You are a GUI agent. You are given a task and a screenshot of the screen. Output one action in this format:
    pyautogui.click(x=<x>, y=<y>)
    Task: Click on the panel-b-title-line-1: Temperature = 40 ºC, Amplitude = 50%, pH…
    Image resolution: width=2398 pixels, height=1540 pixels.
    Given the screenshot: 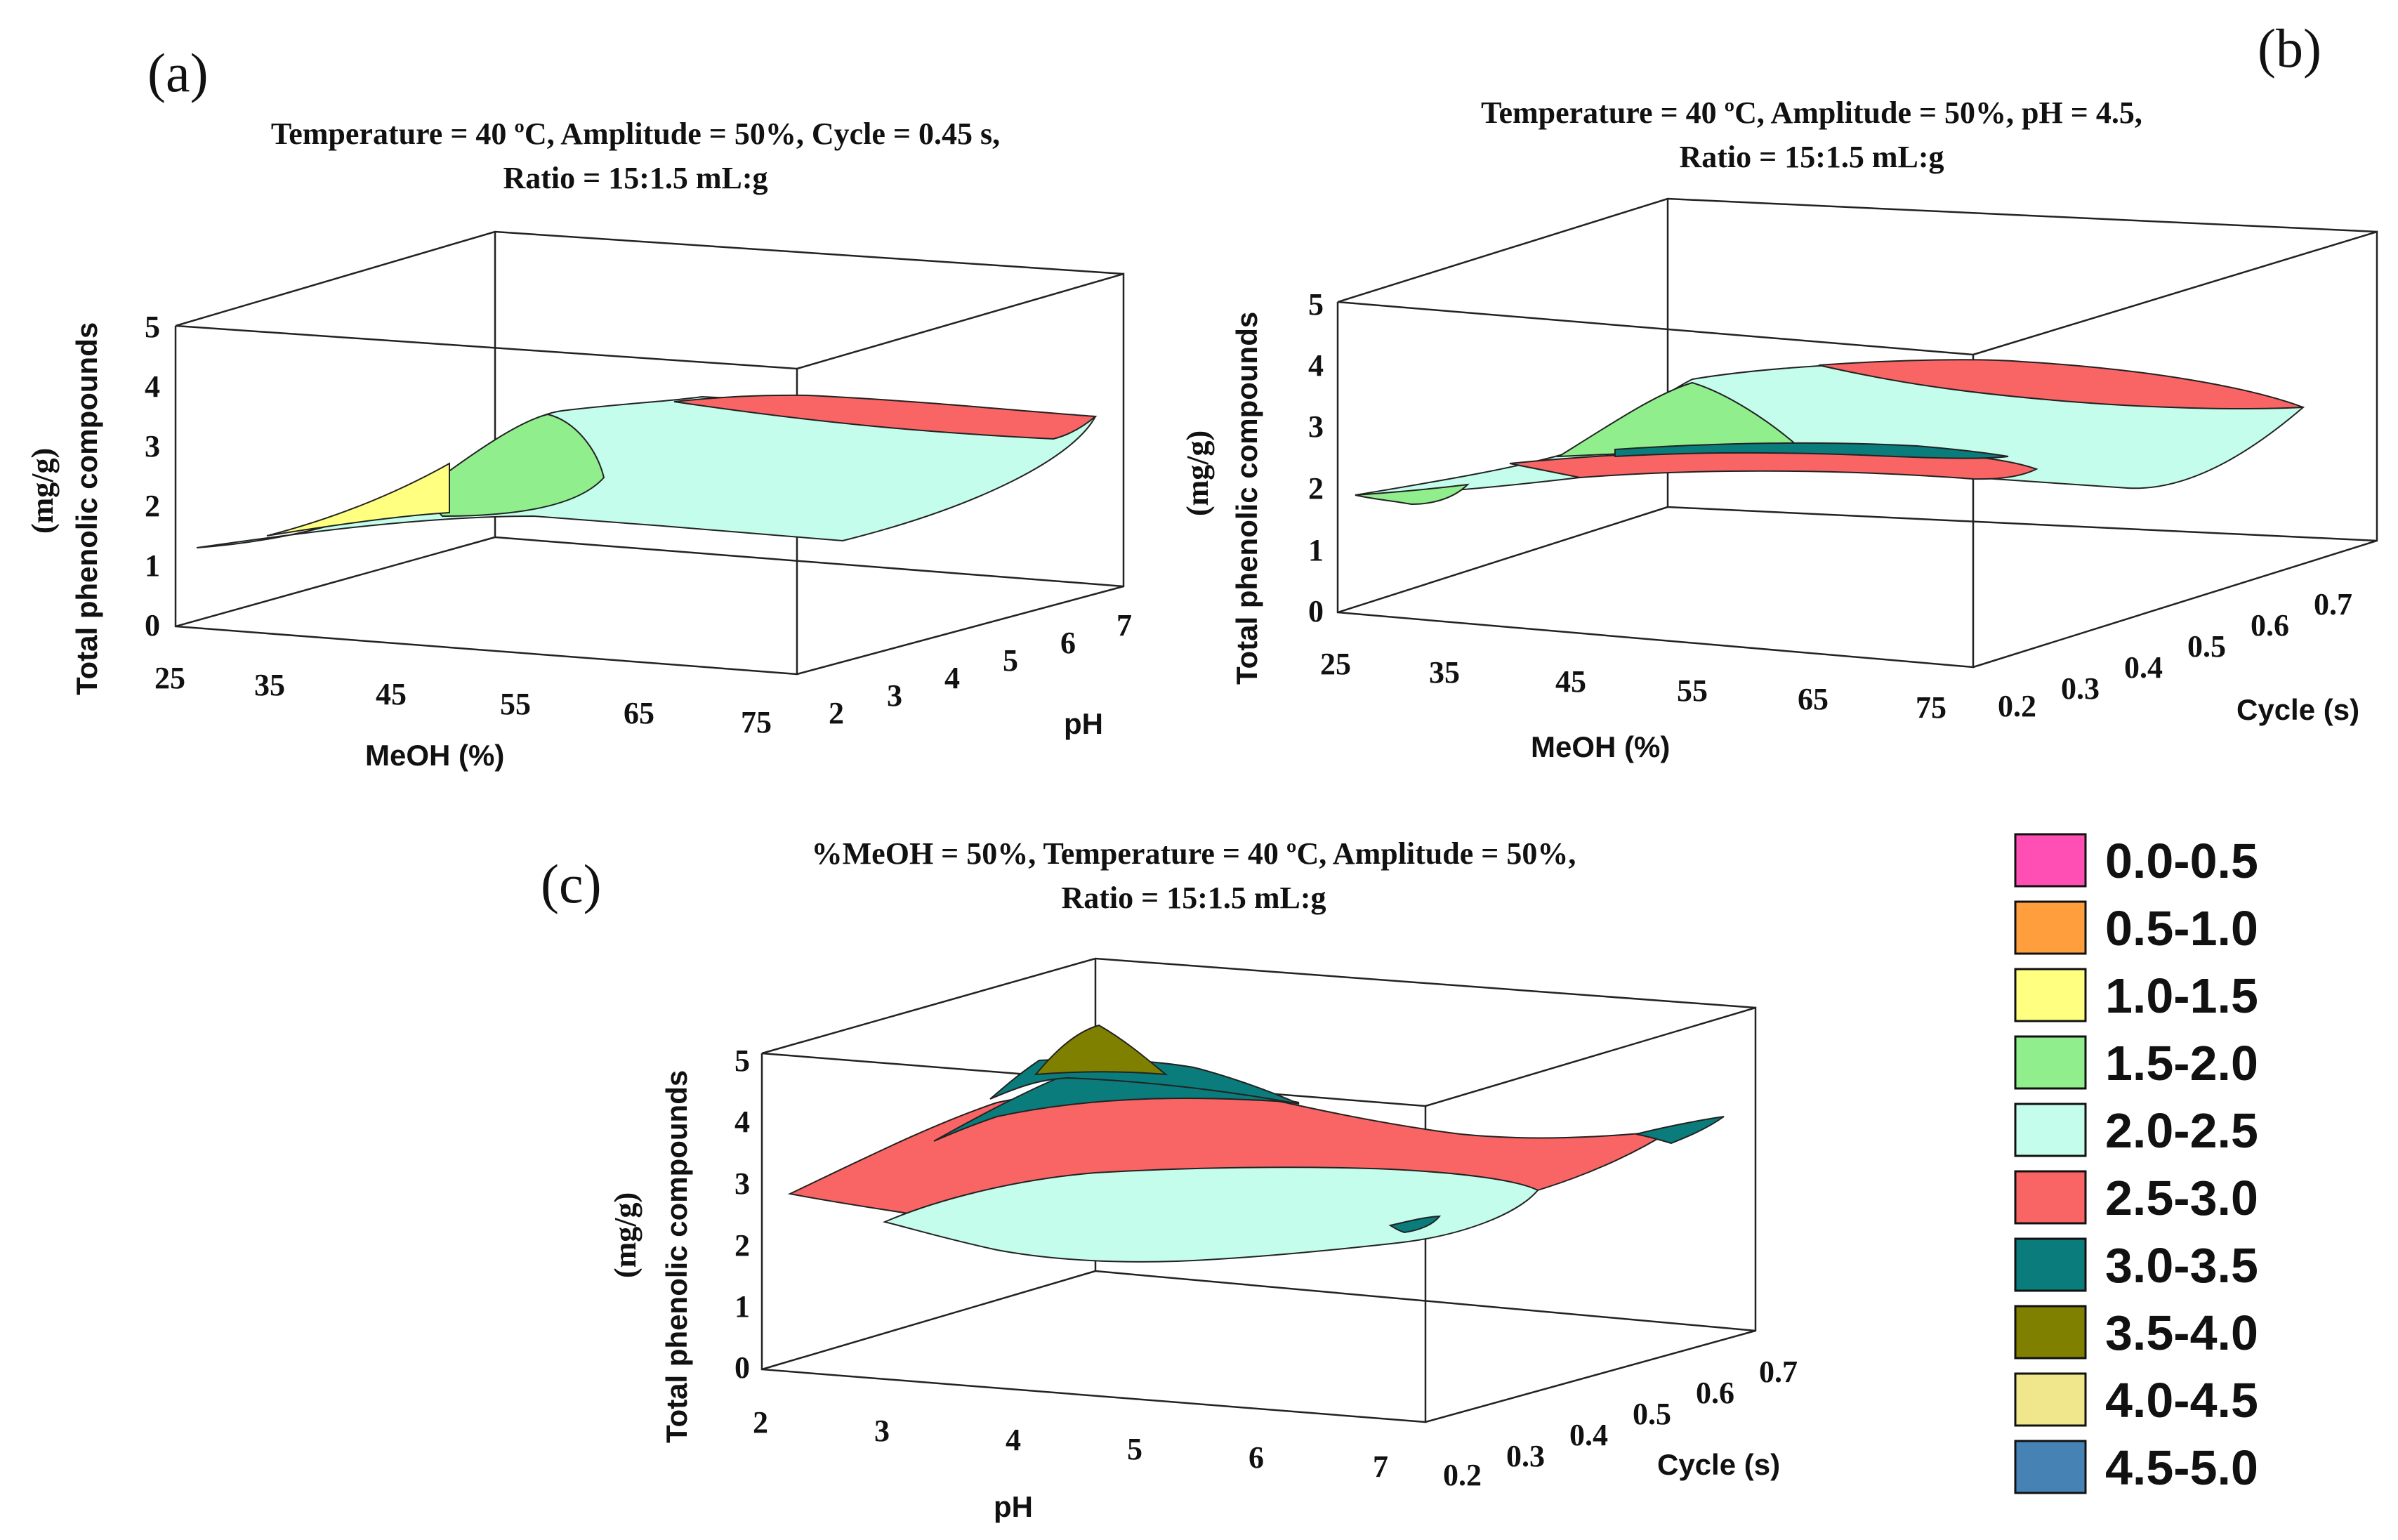 What is the action you would take?
    pyautogui.click(x=1812, y=113)
    